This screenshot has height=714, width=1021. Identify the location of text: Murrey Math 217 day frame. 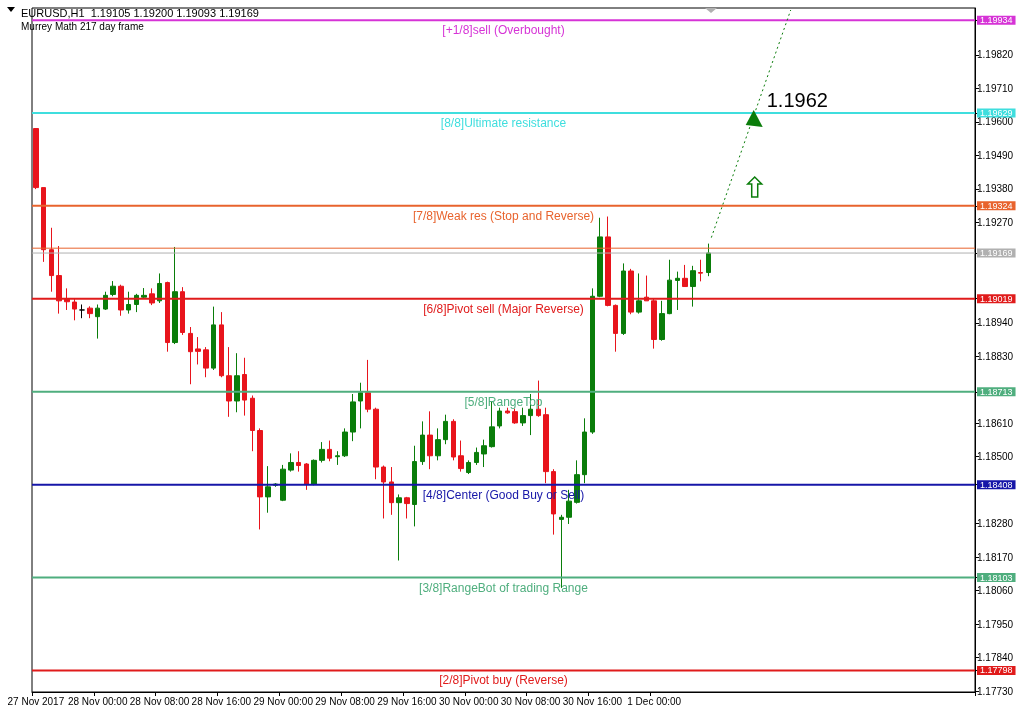
(83, 26).